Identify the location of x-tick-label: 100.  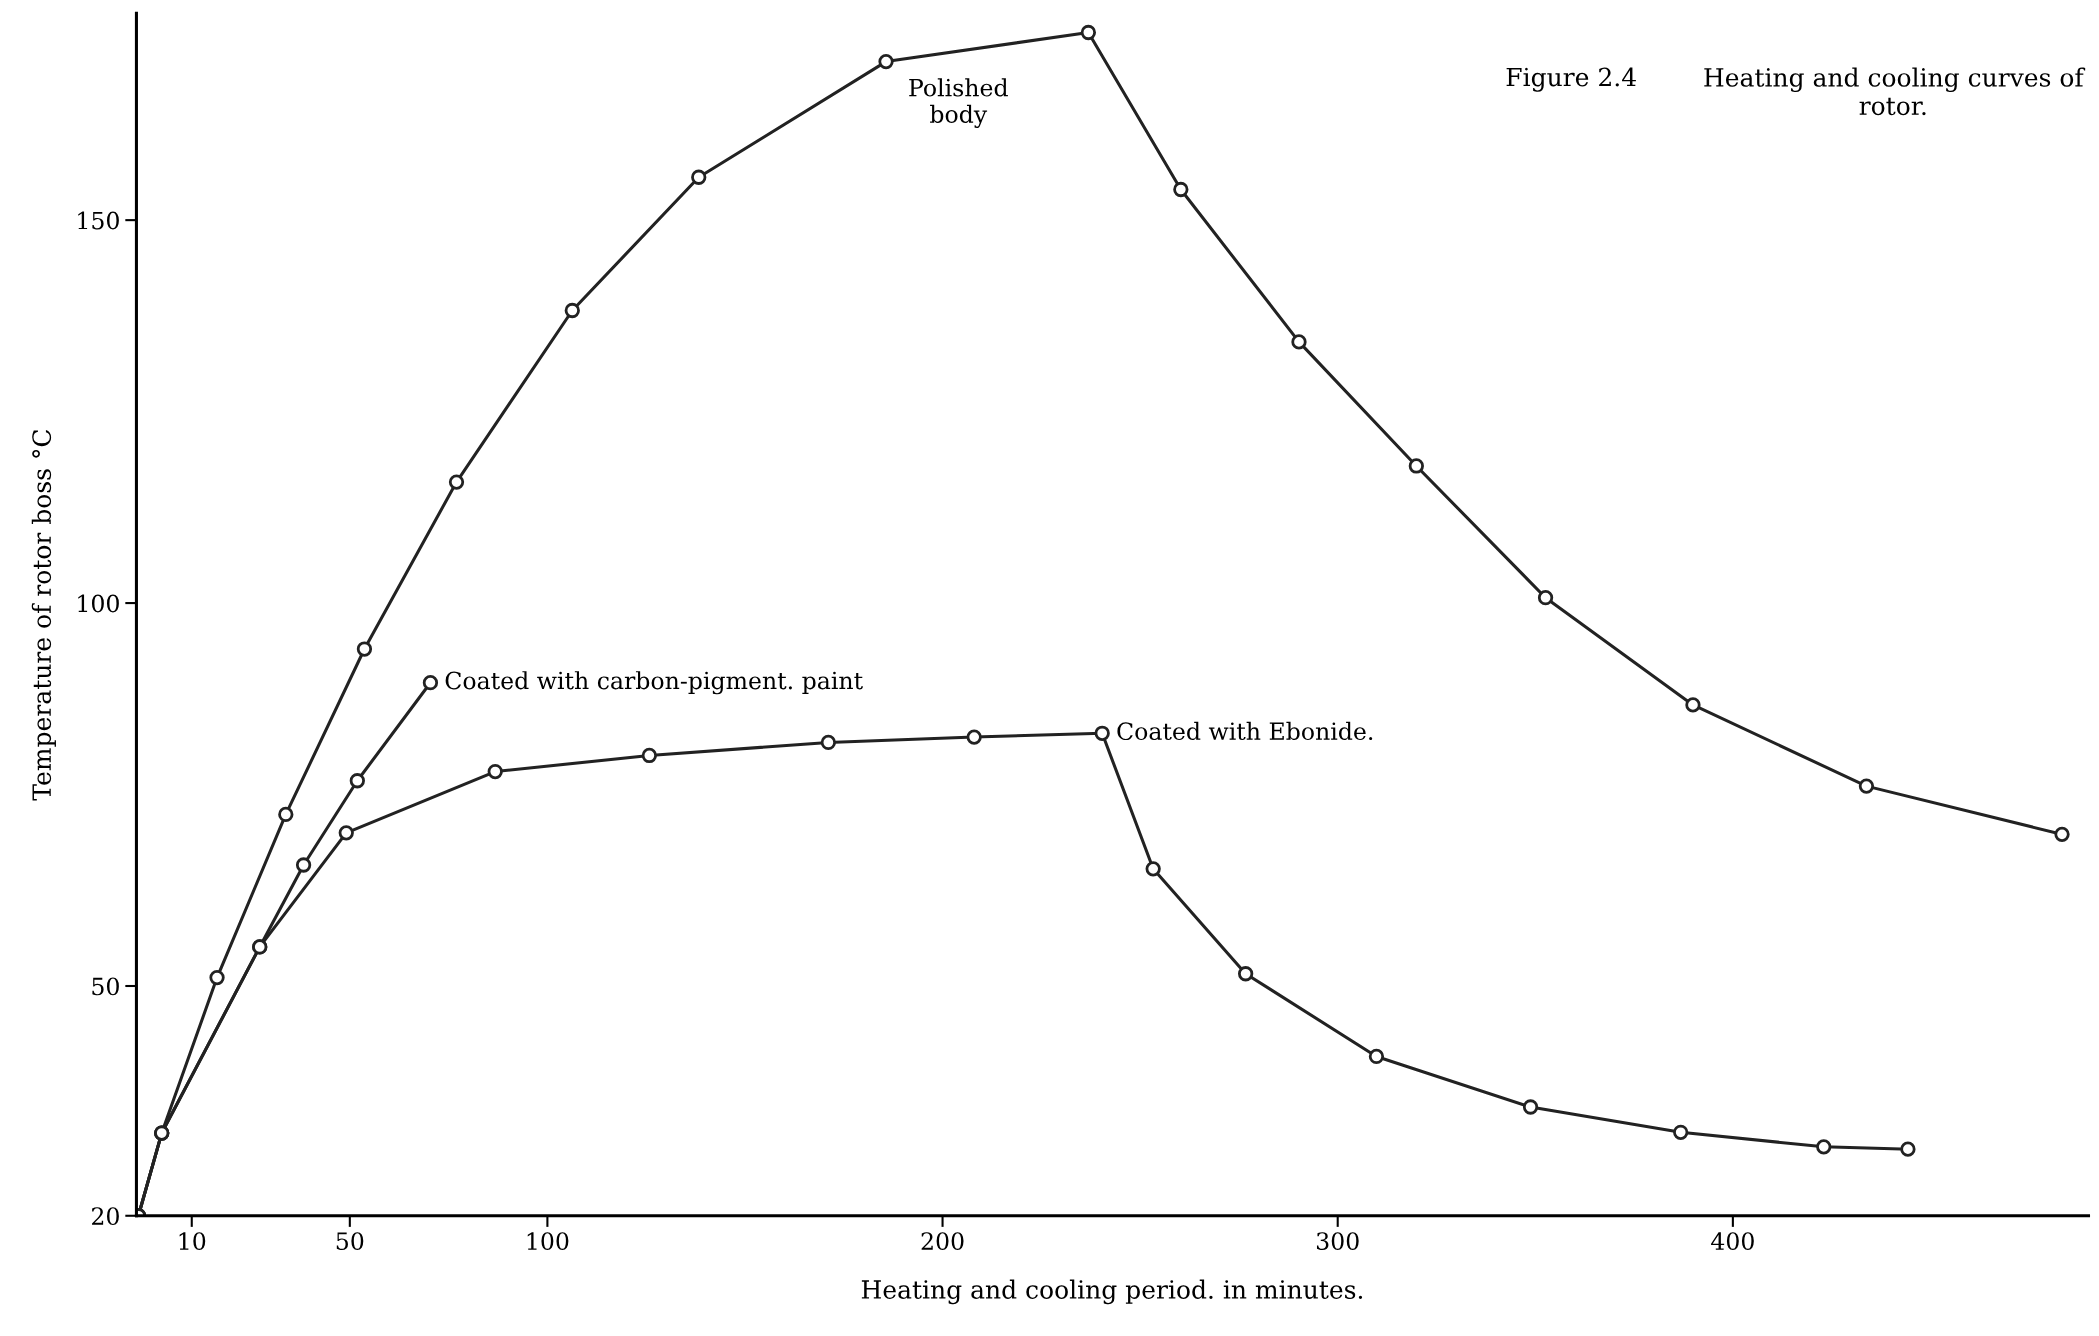
(548, 1241).